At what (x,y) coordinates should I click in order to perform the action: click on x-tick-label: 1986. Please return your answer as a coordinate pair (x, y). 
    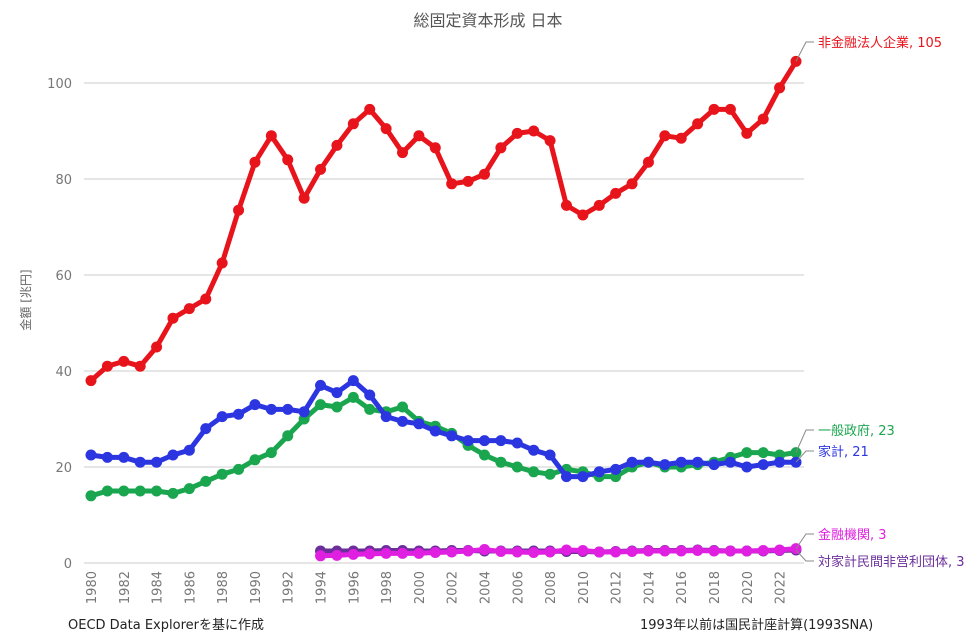
    Looking at the image, I should click on (190, 587).